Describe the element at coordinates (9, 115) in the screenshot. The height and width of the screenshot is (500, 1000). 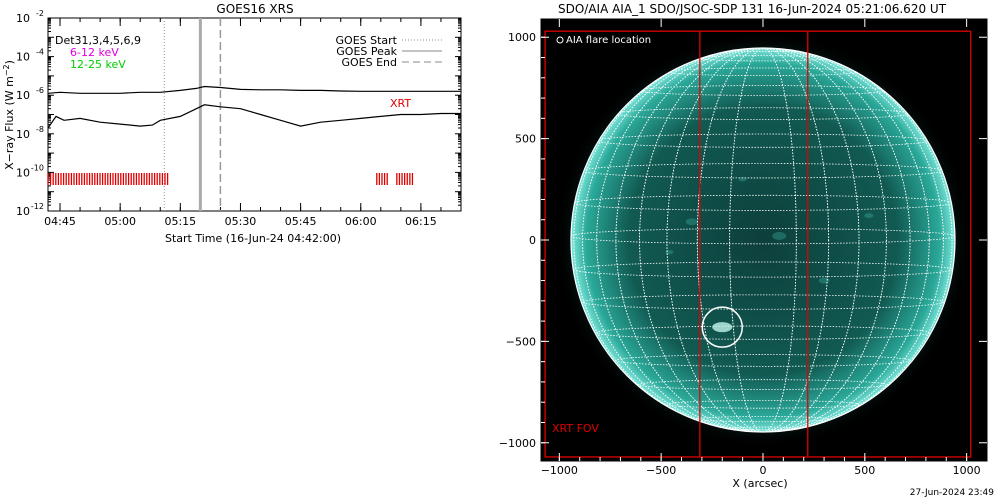
I see `goes-ylabel: X−ray Flux (W m−2)` at that location.